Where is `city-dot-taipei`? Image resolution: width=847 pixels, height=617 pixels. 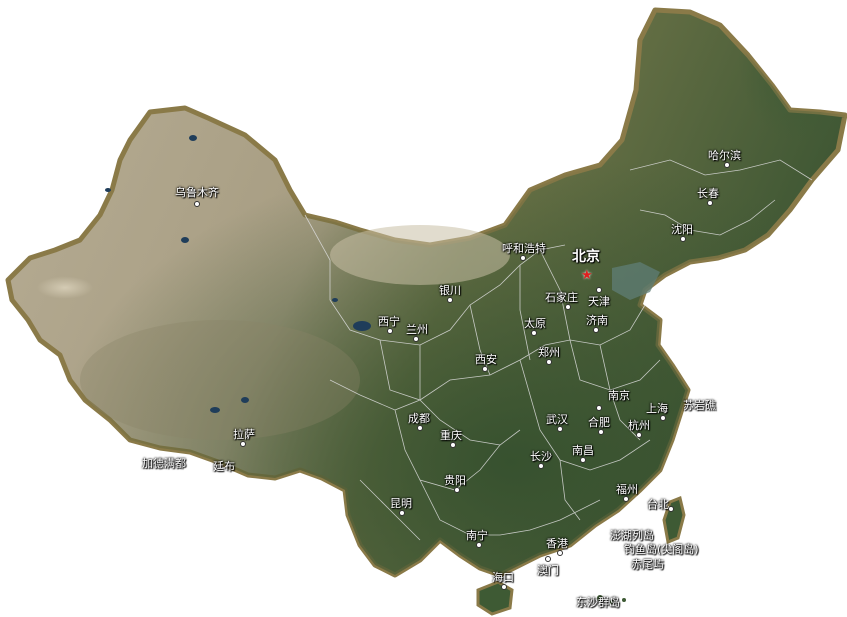
city-dot-taipei is located at coordinates (671, 509).